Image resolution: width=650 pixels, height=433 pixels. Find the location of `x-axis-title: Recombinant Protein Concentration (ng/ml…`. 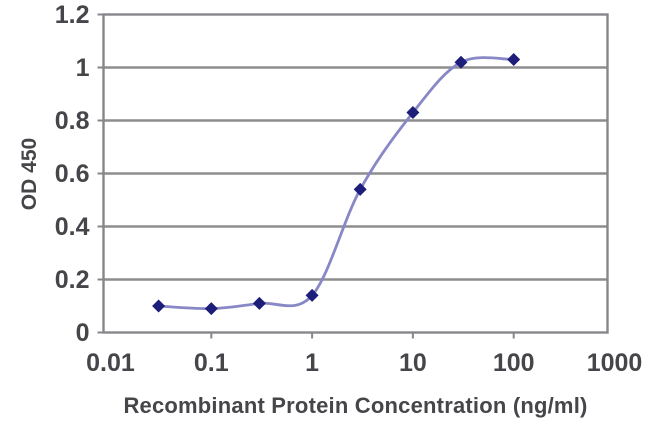

x-axis-title: Recombinant Protein Concentration (ng/ml… is located at coordinates (355, 405).